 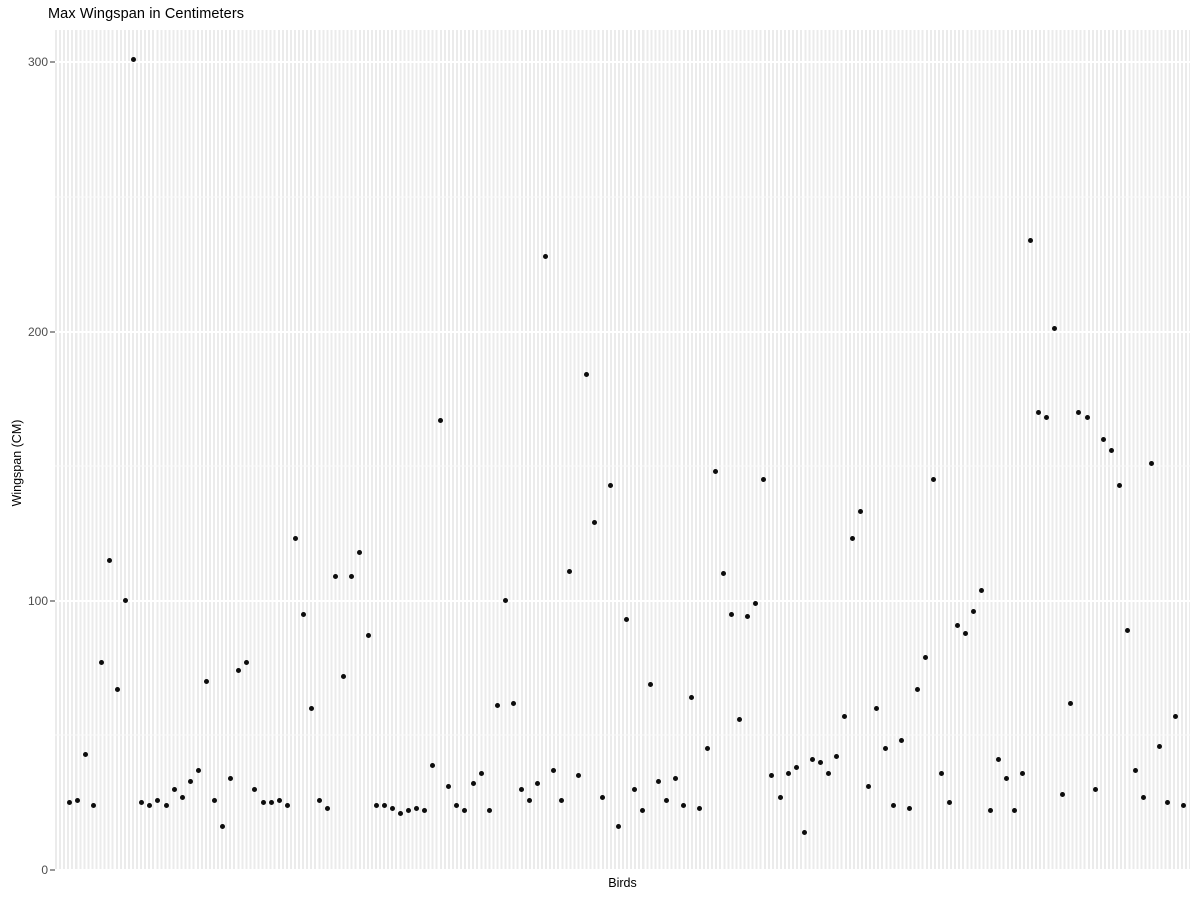 I want to click on page-title: Max Wingspan in Centimeters, so click(x=146, y=14).